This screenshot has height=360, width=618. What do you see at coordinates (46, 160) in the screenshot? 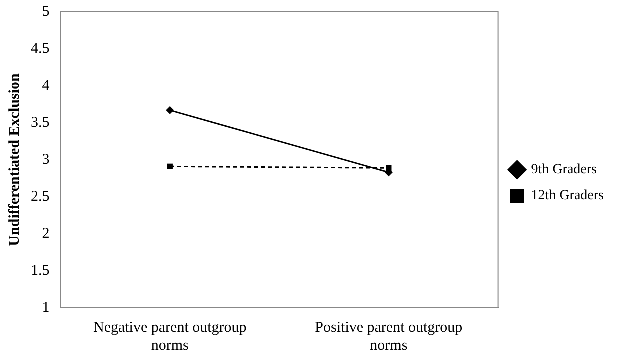
I see `y-tick-label: 3` at bounding box center [46, 160].